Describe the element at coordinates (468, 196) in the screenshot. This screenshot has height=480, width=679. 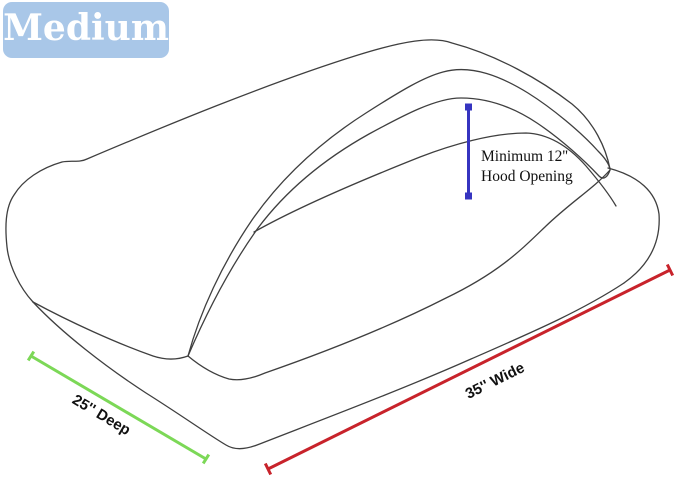
I see `hood-opening-measure-cap-bottom` at that location.